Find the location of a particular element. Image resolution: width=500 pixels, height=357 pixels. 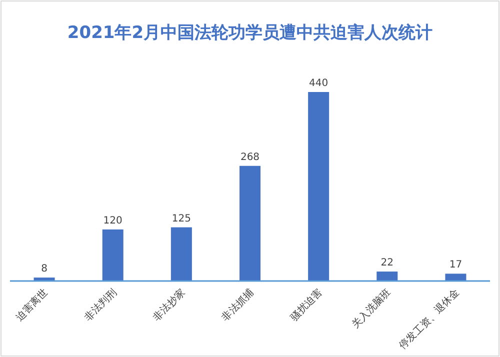

x-tick-label: 非法抓捕 is located at coordinates (237, 305).